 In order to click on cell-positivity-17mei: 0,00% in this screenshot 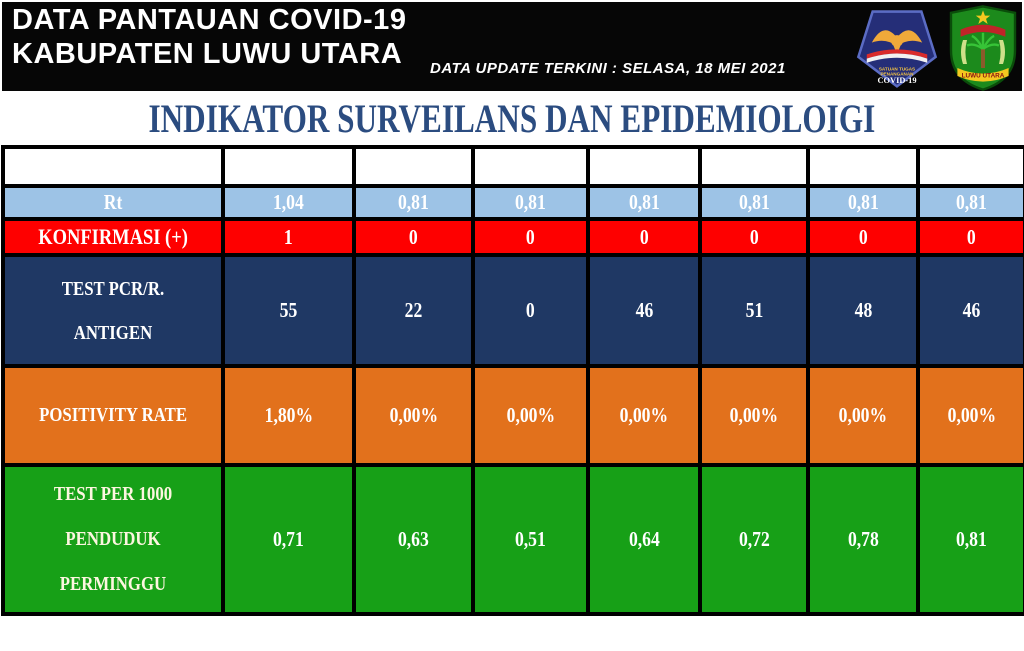, I will do `click(970, 415)`.